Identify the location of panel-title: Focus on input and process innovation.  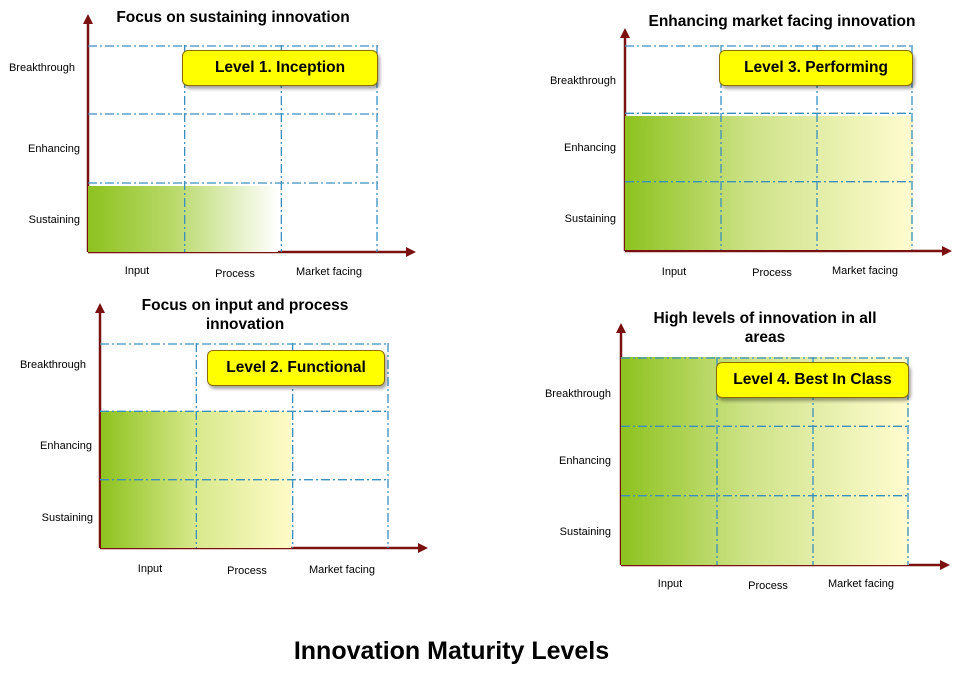
(245, 315).